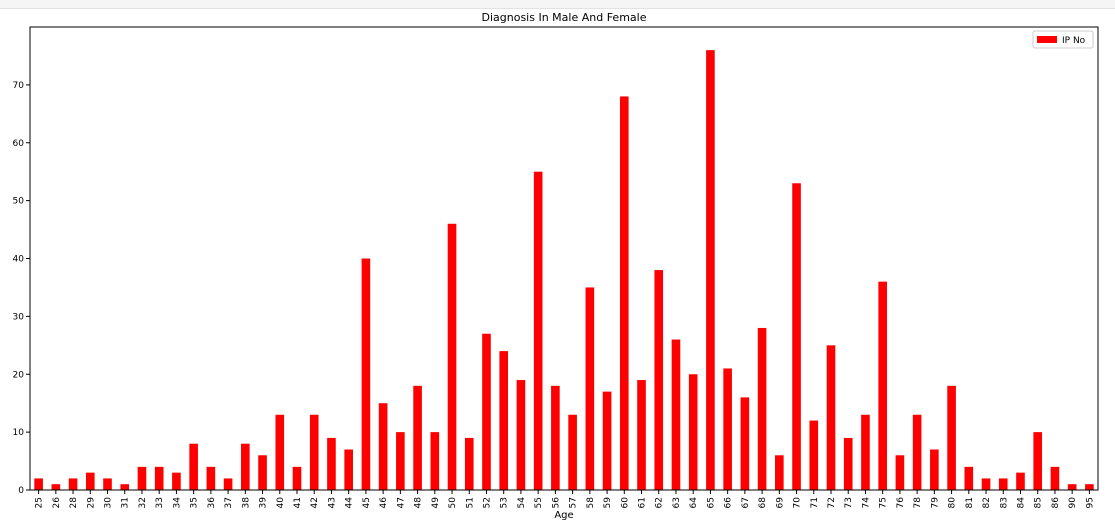 This screenshot has height=525, width=1115. Describe the element at coordinates (195, 502) in the screenshot. I see `x-tick-label: 35` at that location.